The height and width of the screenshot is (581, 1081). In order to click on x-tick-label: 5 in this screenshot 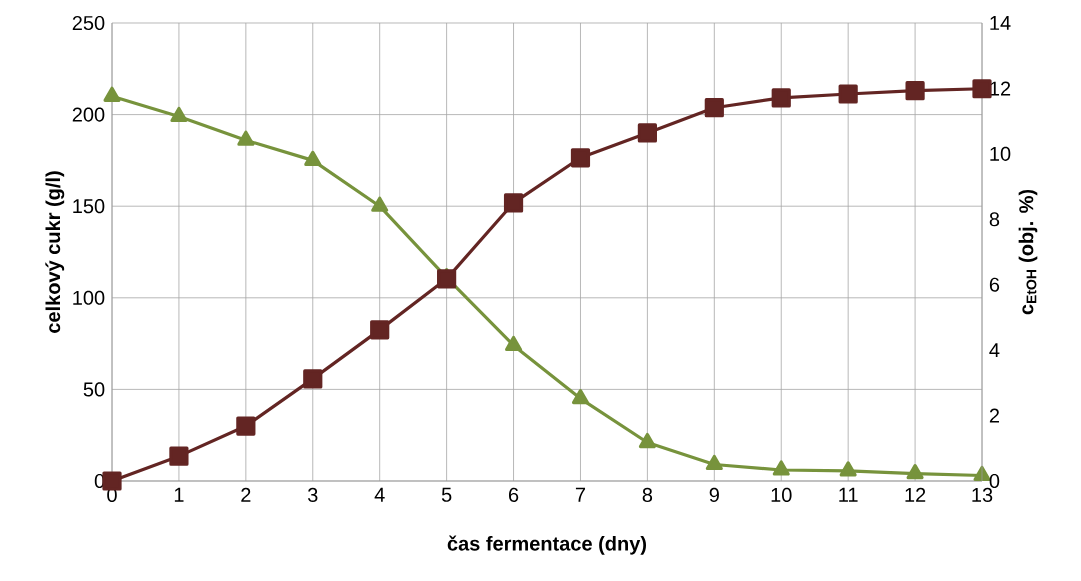, I will do `click(446, 494)`.